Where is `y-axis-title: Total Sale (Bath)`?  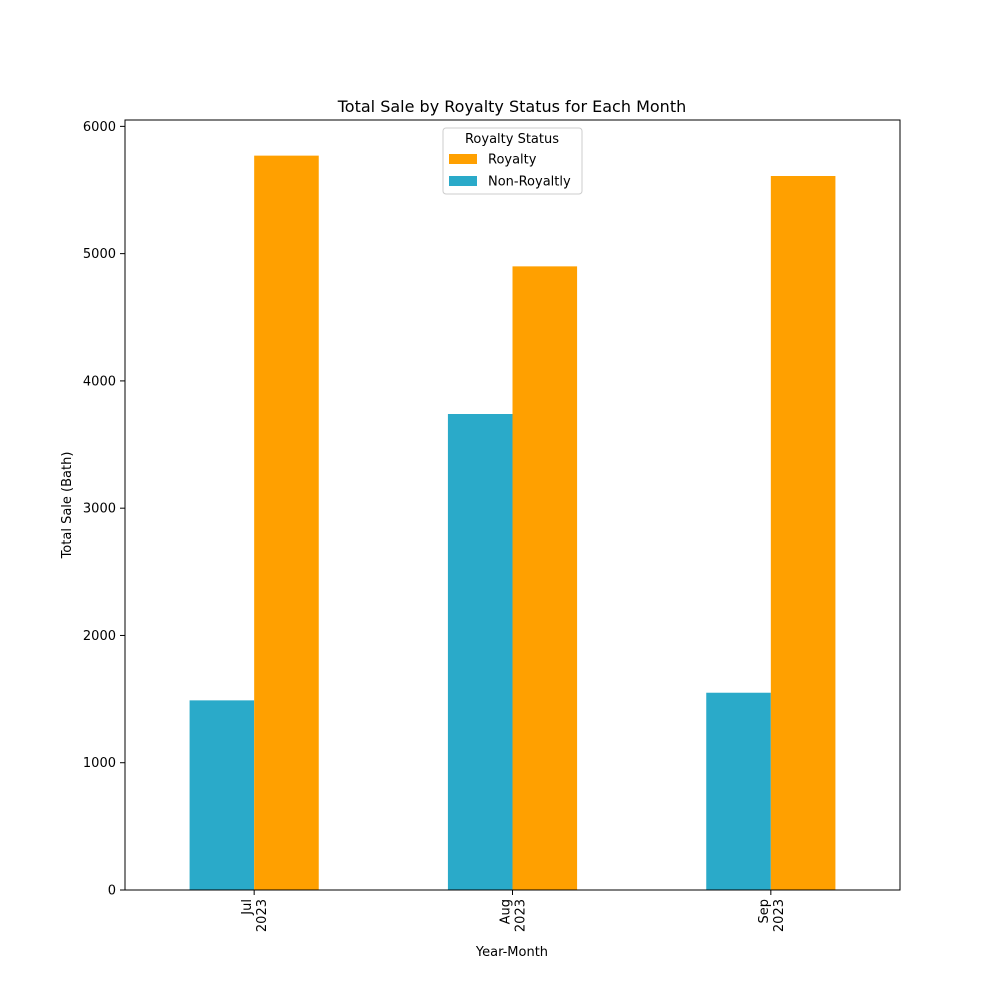
y-axis-title: Total Sale (Bath) is located at coordinates (67, 506).